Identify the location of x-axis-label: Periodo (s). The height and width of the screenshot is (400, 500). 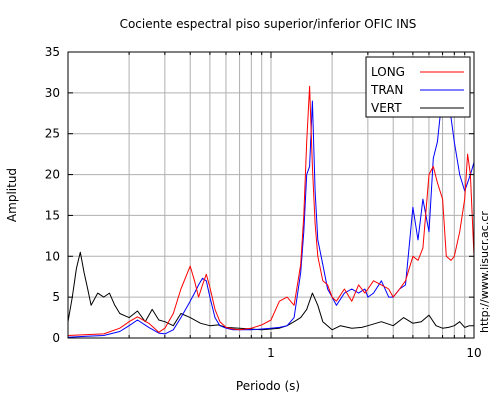
(268, 386).